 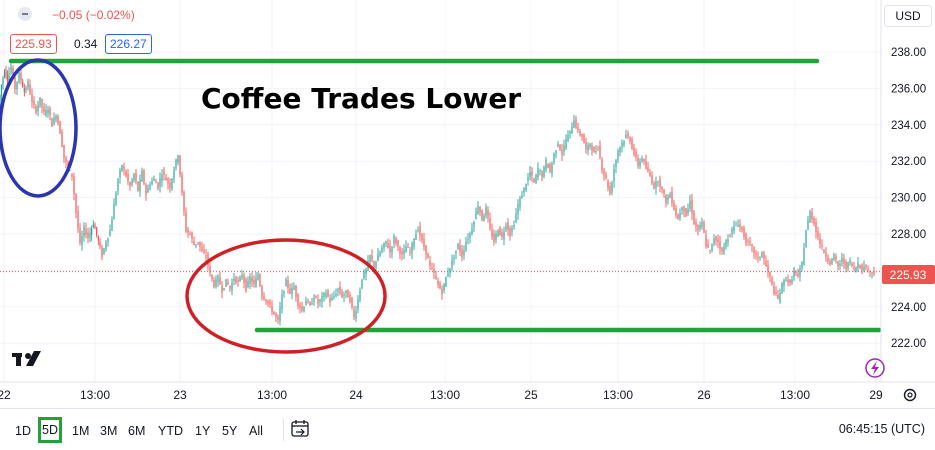 I want to click on date-range-icon, so click(x=301, y=429).